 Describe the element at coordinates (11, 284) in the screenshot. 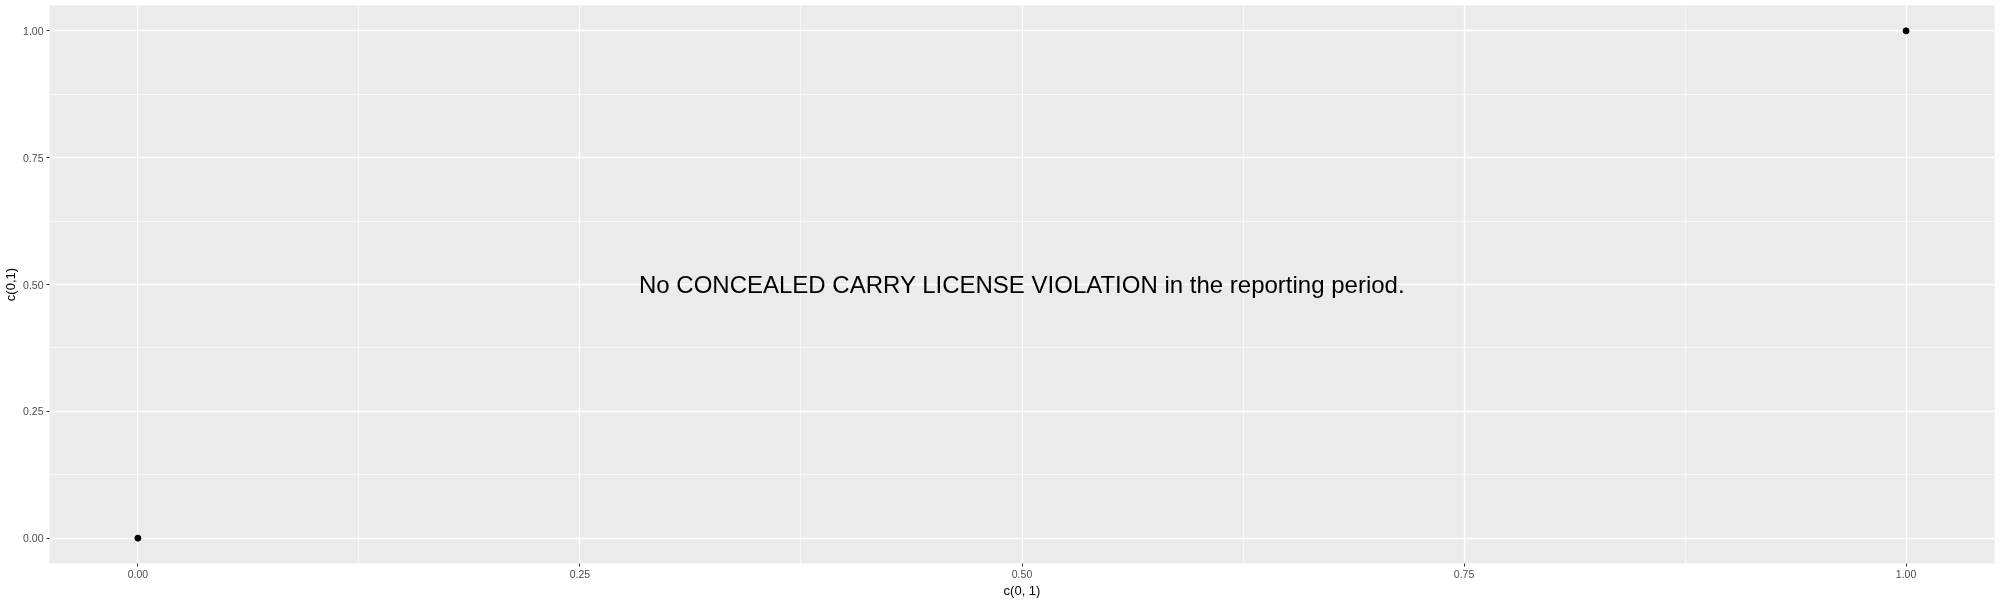

I see `y-axis-title: c(0,1)` at that location.